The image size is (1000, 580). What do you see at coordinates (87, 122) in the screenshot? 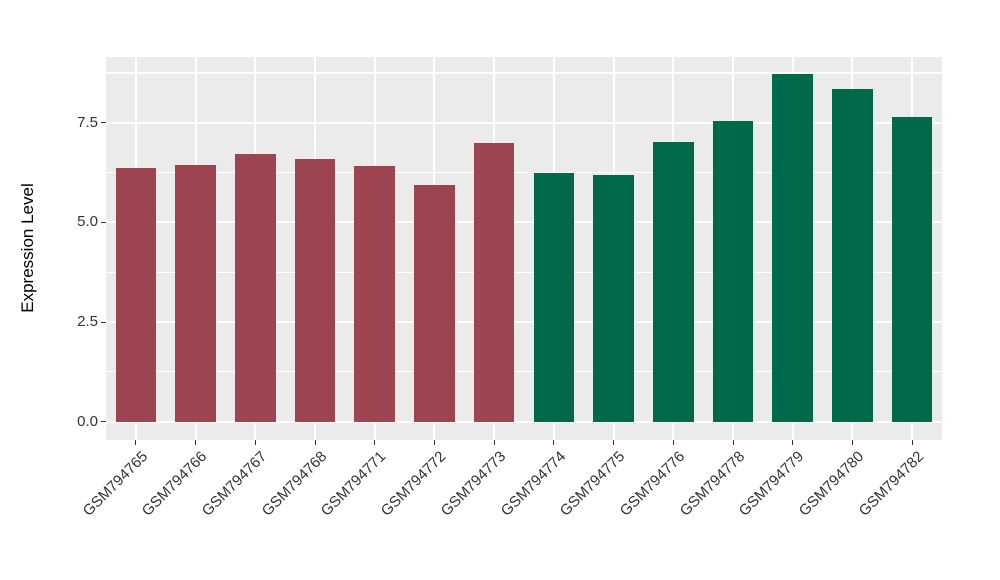
I see `y-tick-label: 7.5` at bounding box center [87, 122].